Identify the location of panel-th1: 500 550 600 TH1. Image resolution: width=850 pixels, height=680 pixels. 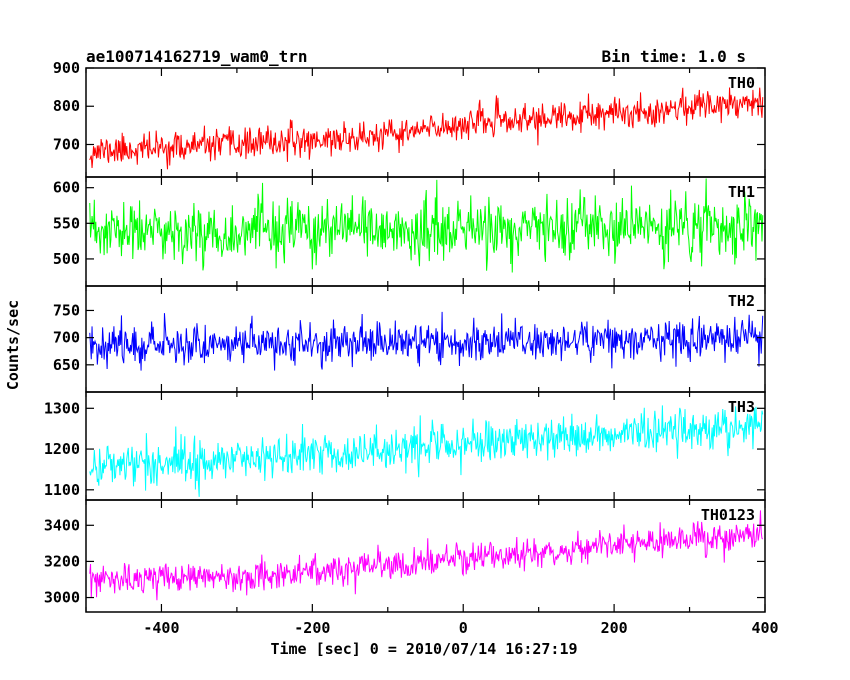
(409, 231).